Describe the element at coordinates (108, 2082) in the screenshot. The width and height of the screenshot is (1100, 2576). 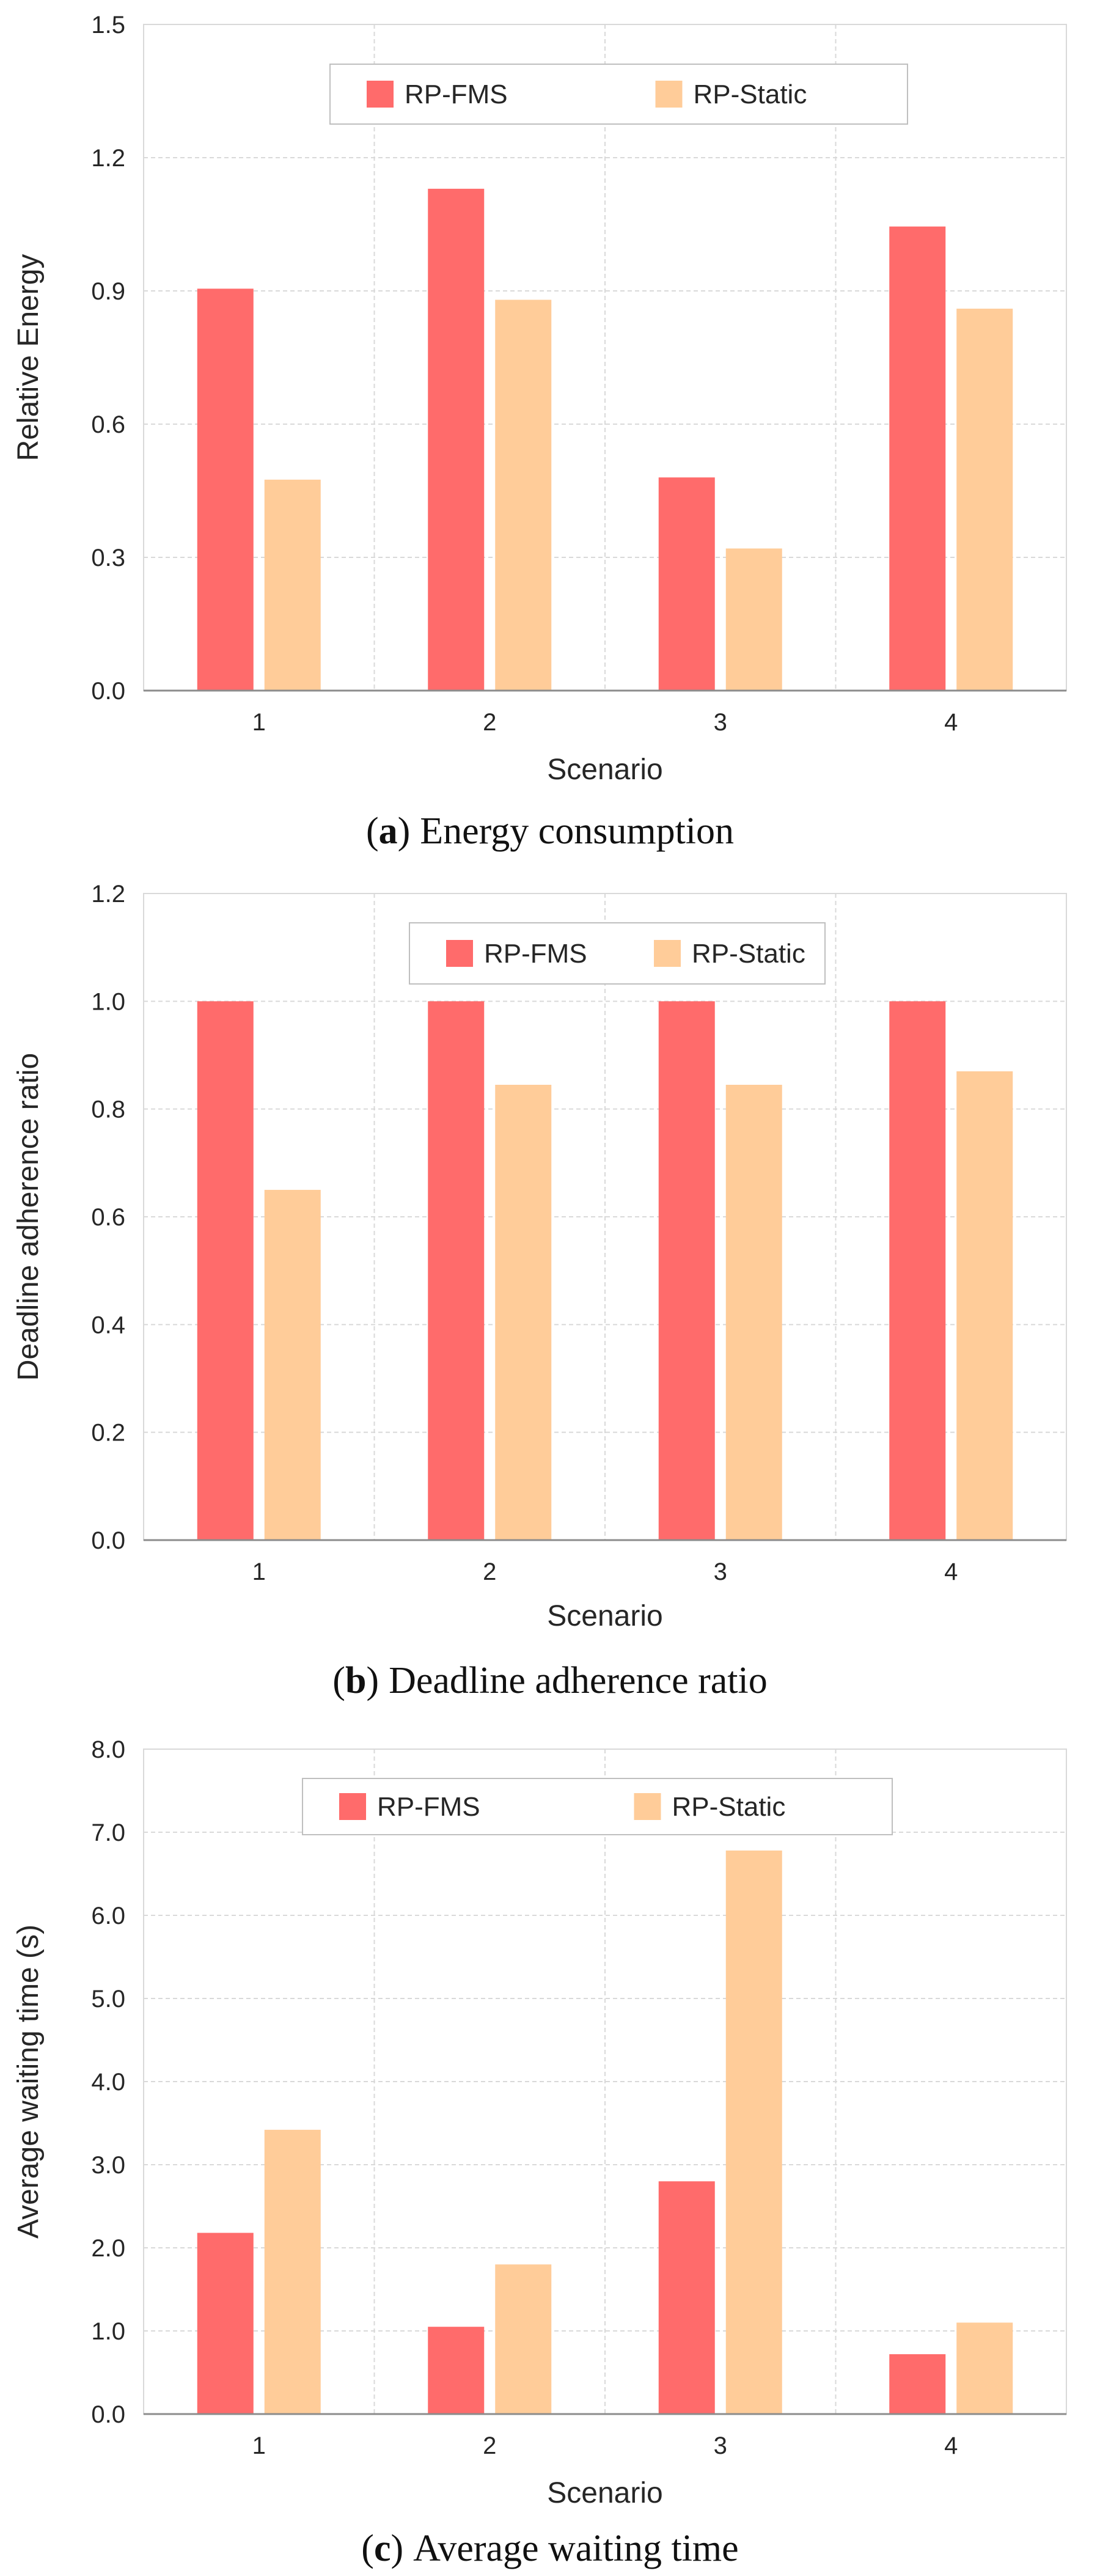
I see `y-tick-label: 4.0` at that location.